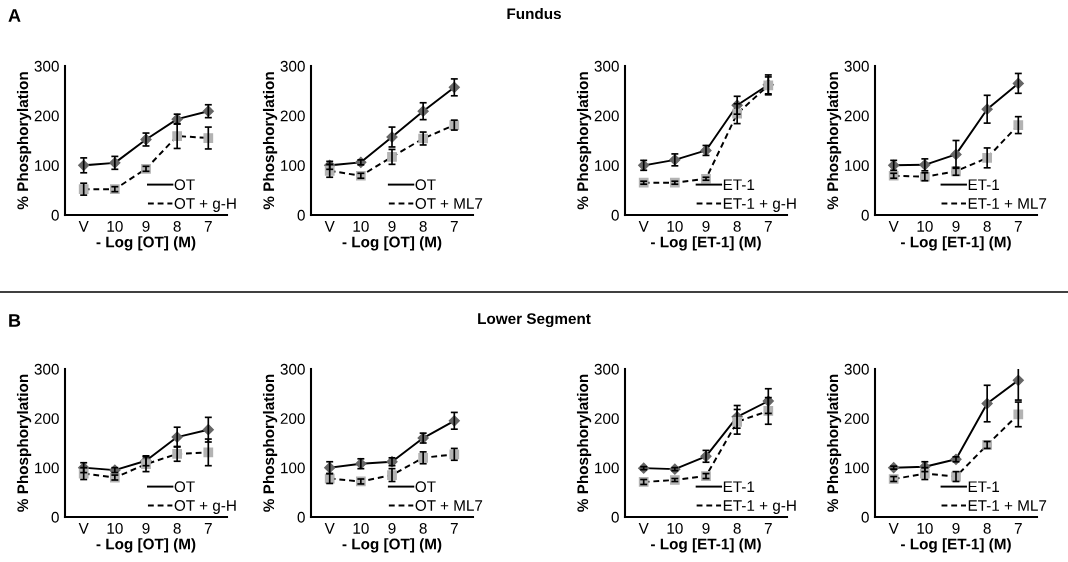 This screenshot has height=562, width=1068. What do you see at coordinates (534, 320) in the screenshot?
I see `text: Lower Segment` at bounding box center [534, 320].